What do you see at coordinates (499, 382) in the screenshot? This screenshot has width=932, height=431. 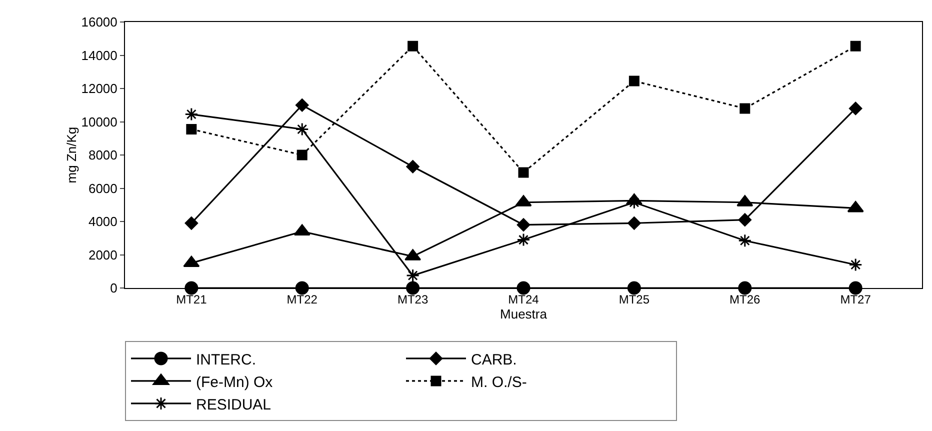 I see `legend-label: M. O./S-` at bounding box center [499, 382].